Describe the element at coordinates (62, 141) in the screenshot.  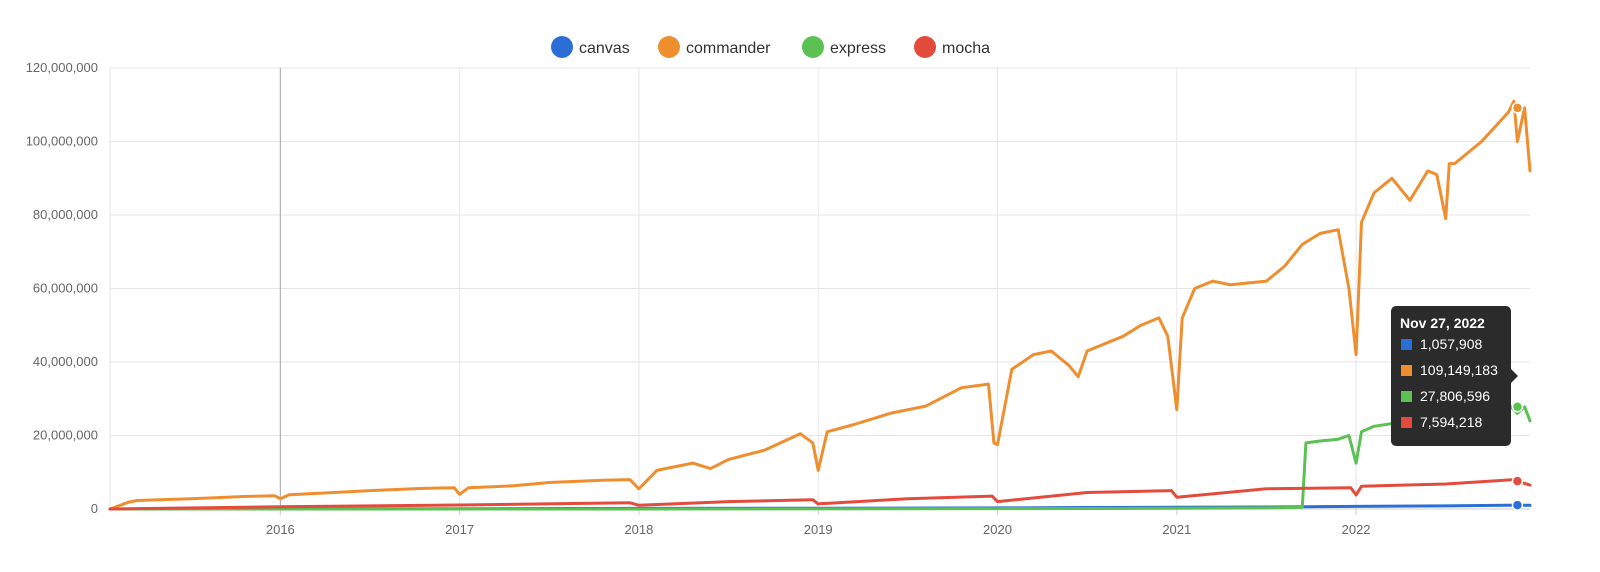
I see `y-tick-label: 100,000,000` at that location.